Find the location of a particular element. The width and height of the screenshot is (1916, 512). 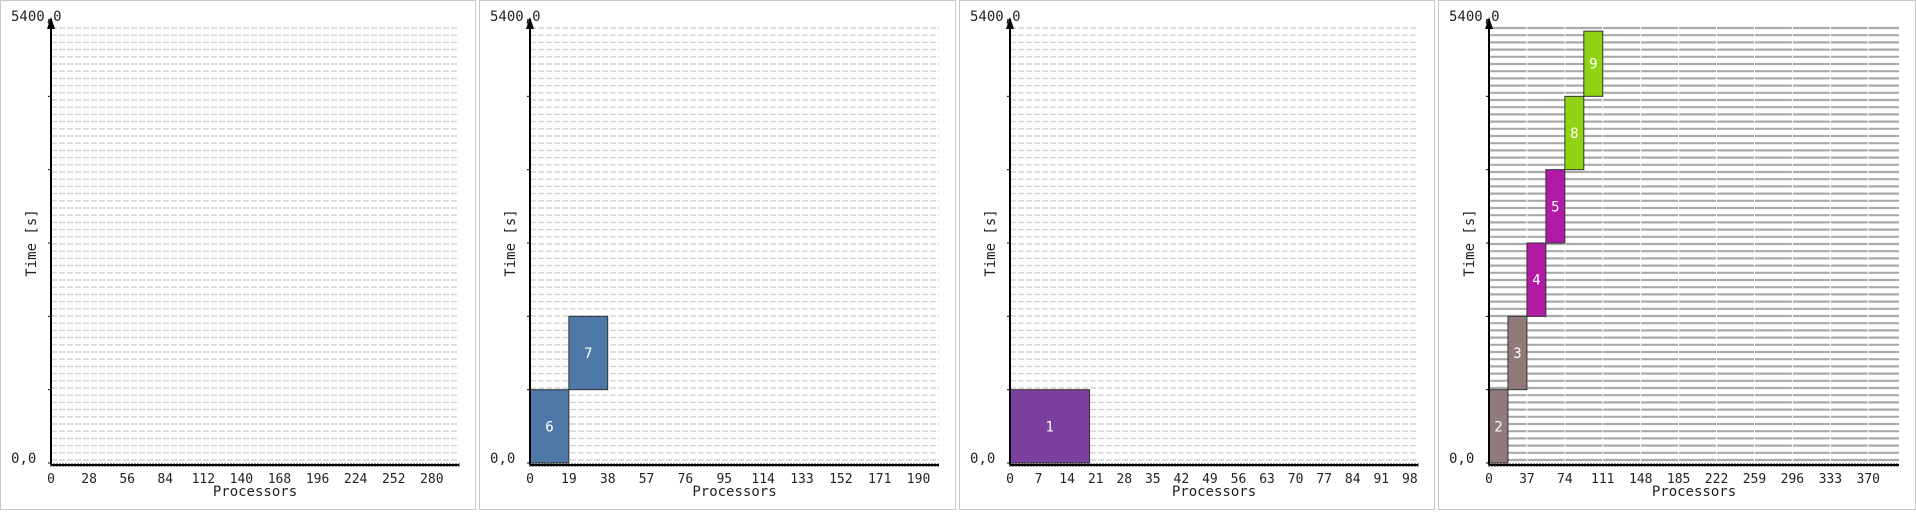

x-tick-label: 42 is located at coordinates (1182, 479).